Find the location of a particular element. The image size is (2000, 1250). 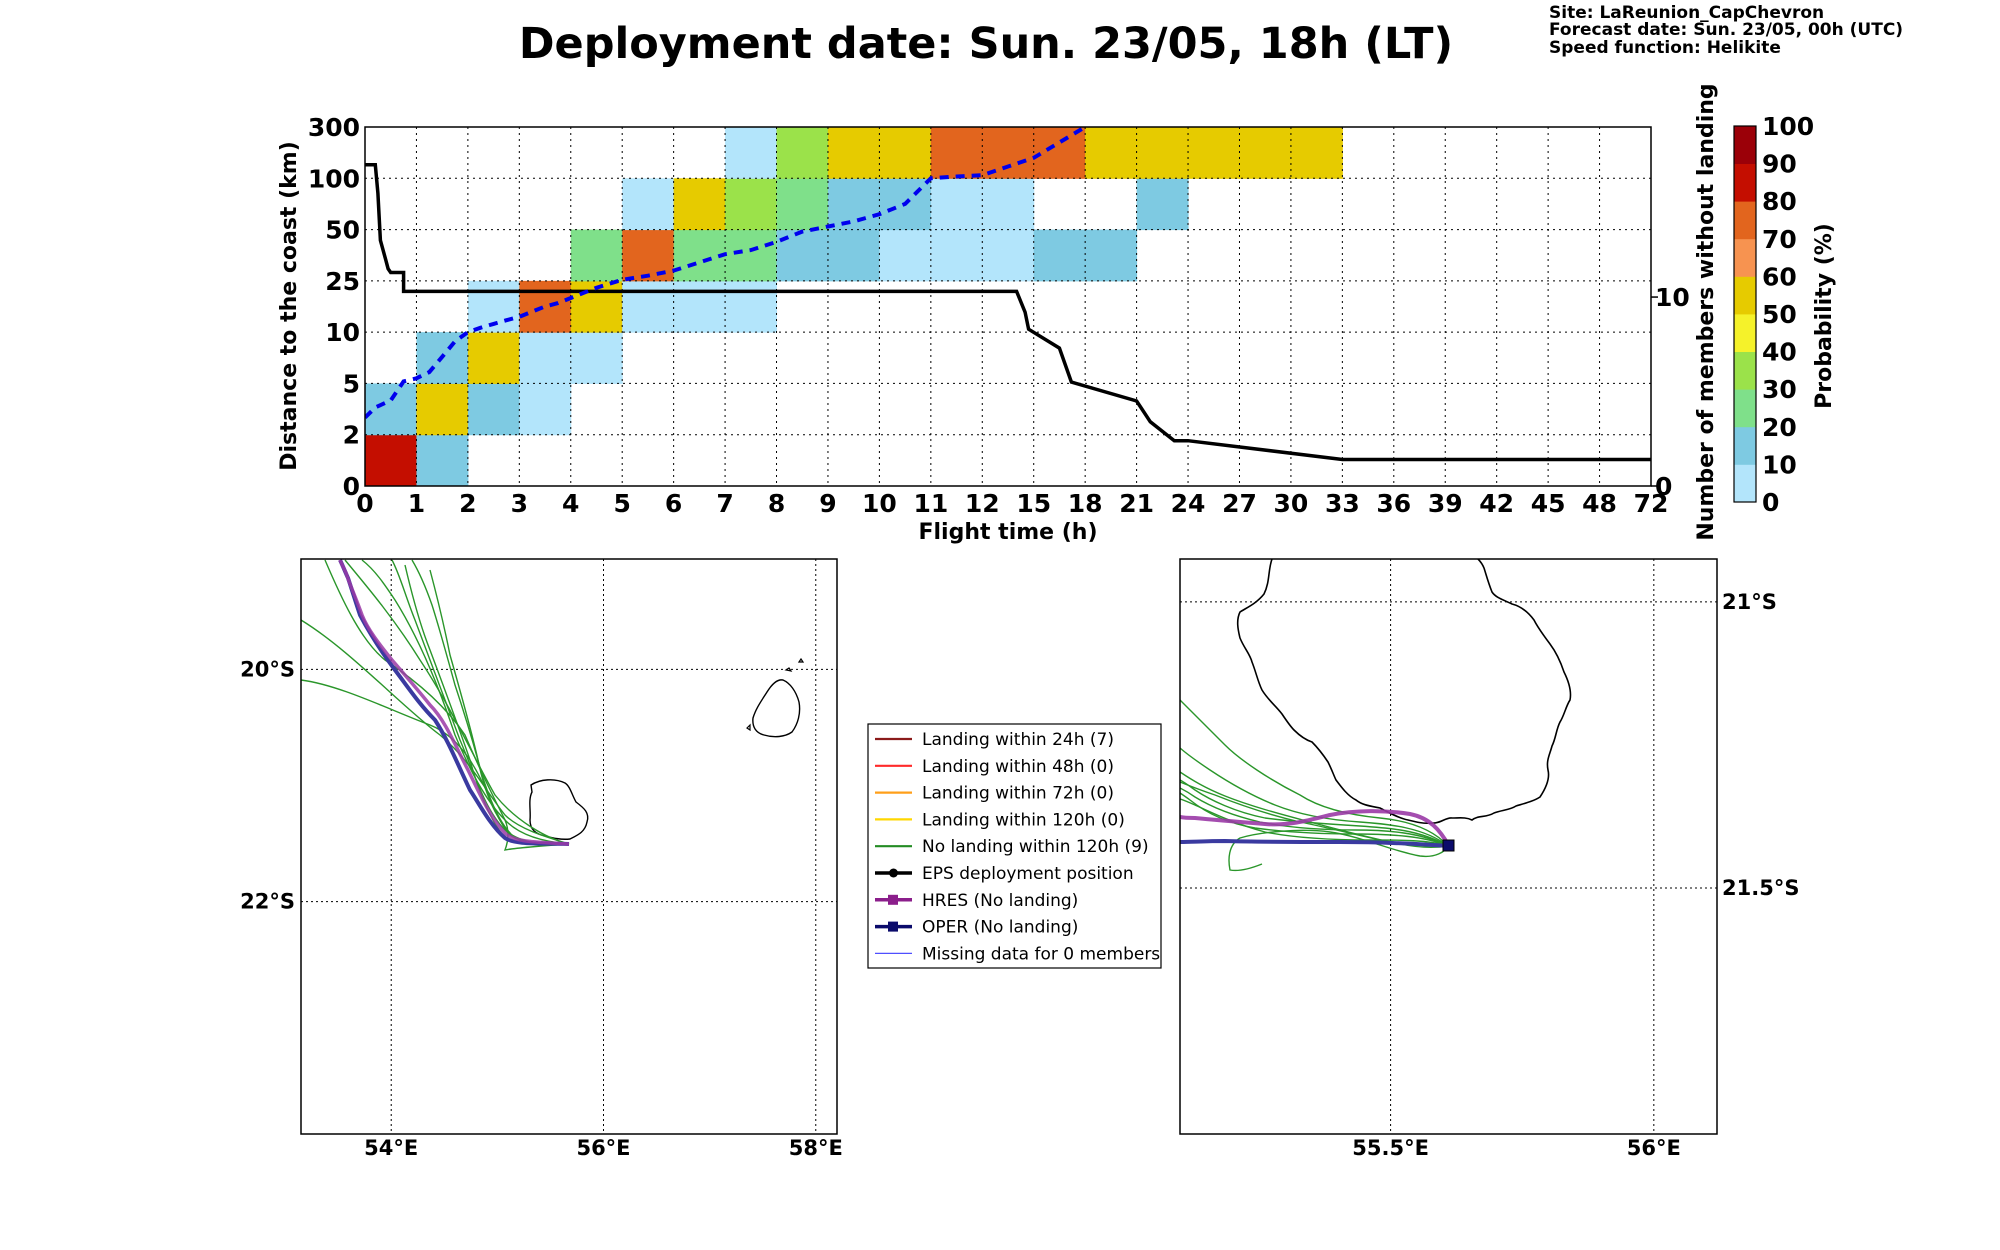

y-axis-label: Distance to the coast (km) is located at coordinates (289, 306).